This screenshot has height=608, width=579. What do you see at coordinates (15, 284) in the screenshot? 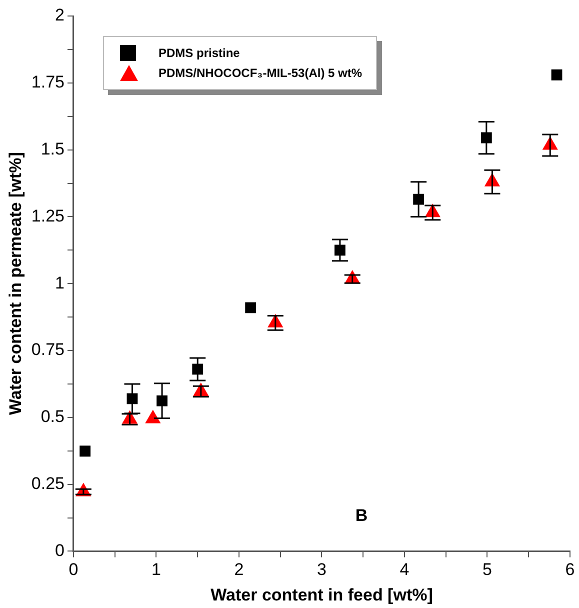
I see `y-axis-title: Water content in permeate [wt%]` at bounding box center [15, 284].